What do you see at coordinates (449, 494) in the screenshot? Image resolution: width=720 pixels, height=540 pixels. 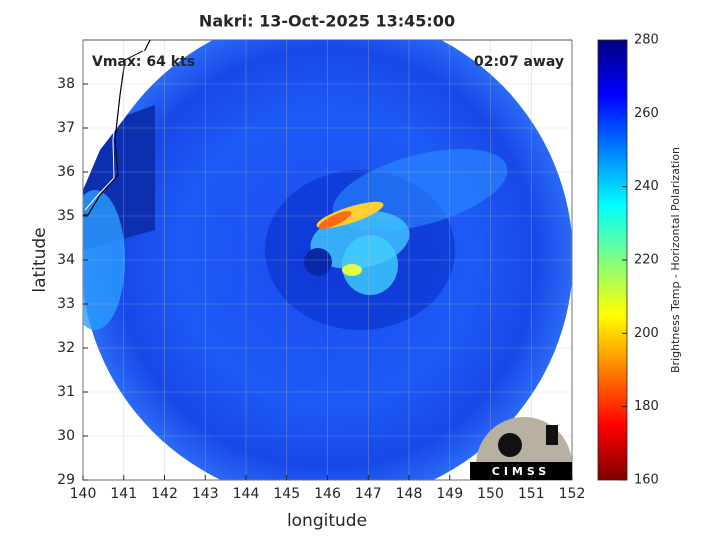 I see `x-tick-label: 149` at bounding box center [449, 494].